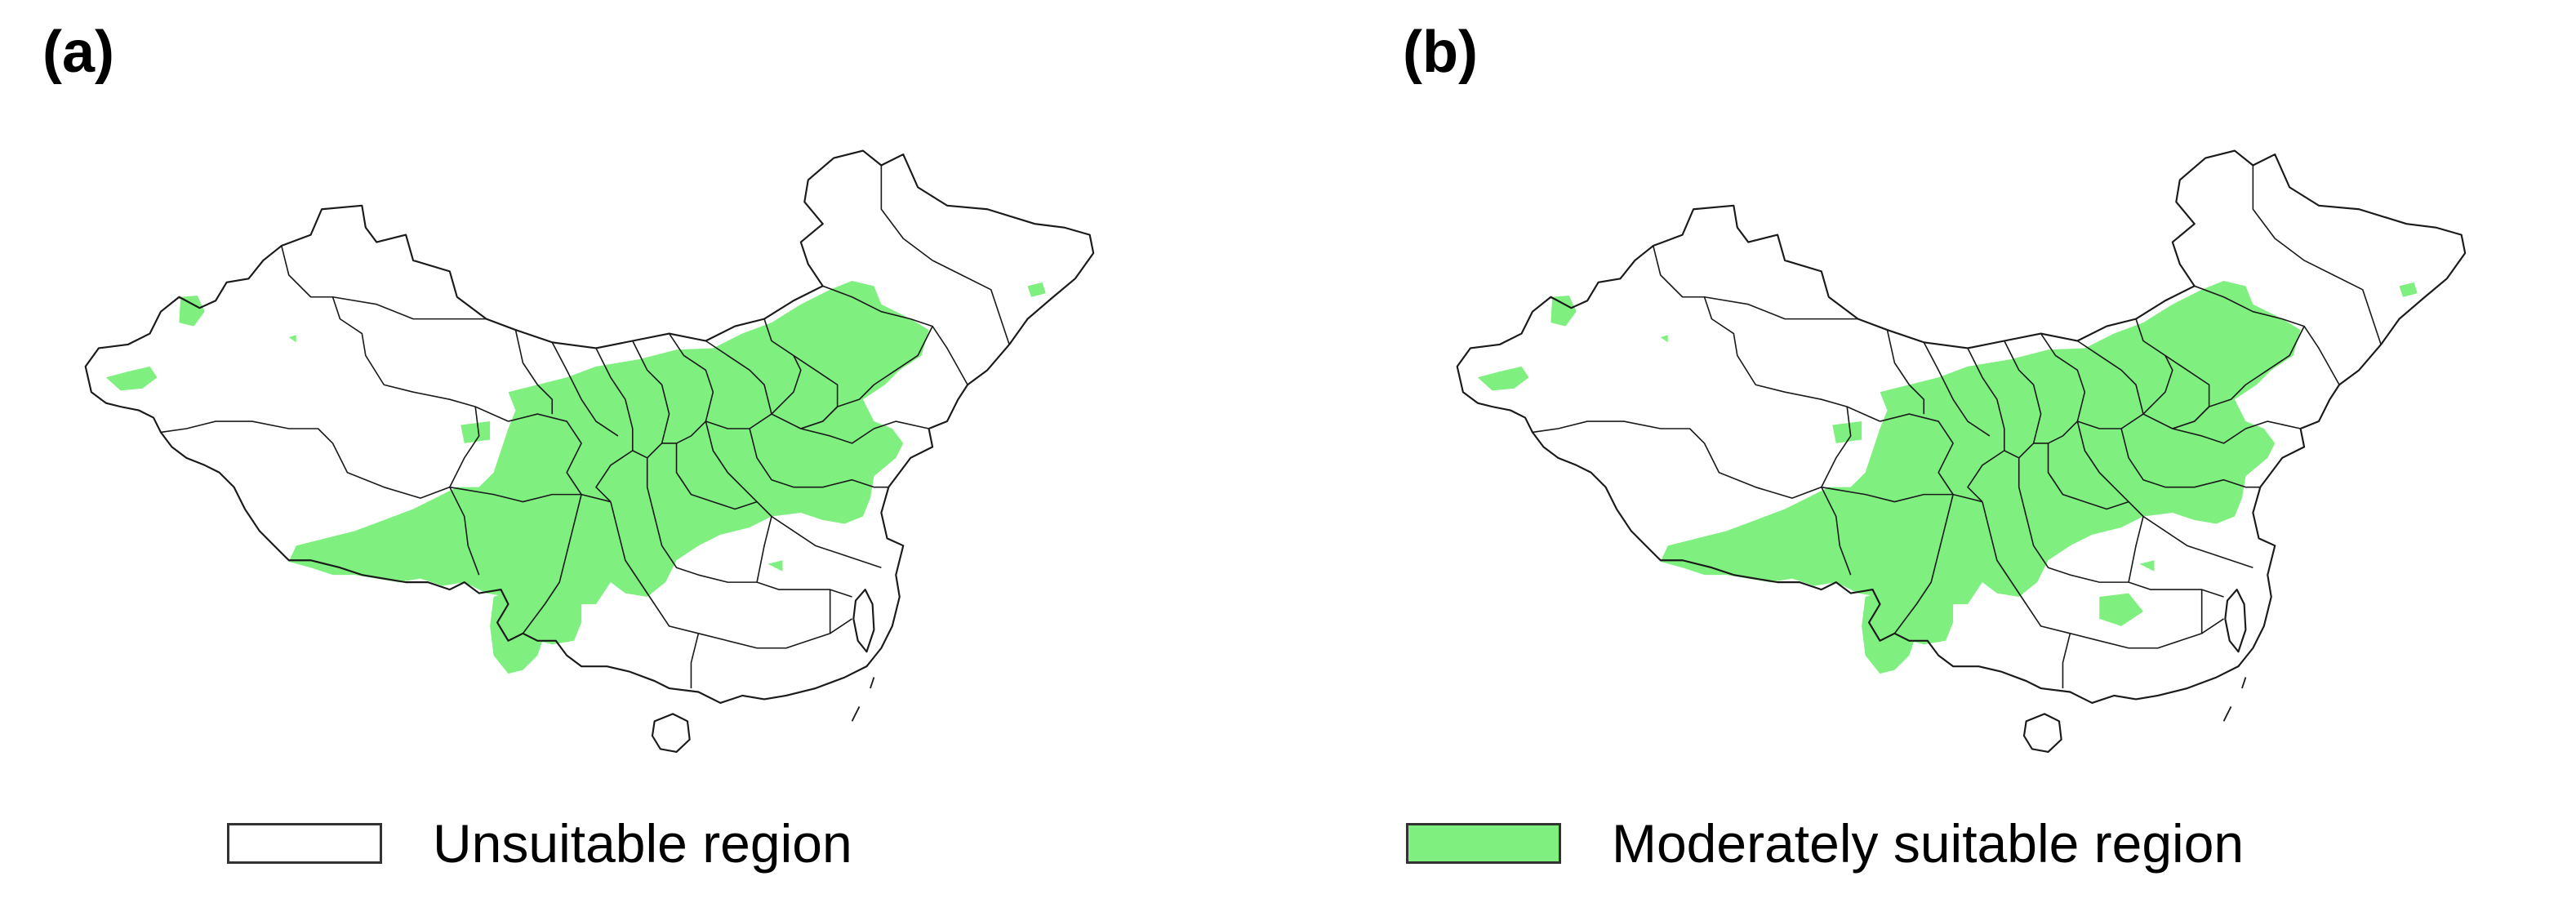  What do you see at coordinates (2234, 699) in the screenshot?
I see `south-china-sea-marks-b` at bounding box center [2234, 699].